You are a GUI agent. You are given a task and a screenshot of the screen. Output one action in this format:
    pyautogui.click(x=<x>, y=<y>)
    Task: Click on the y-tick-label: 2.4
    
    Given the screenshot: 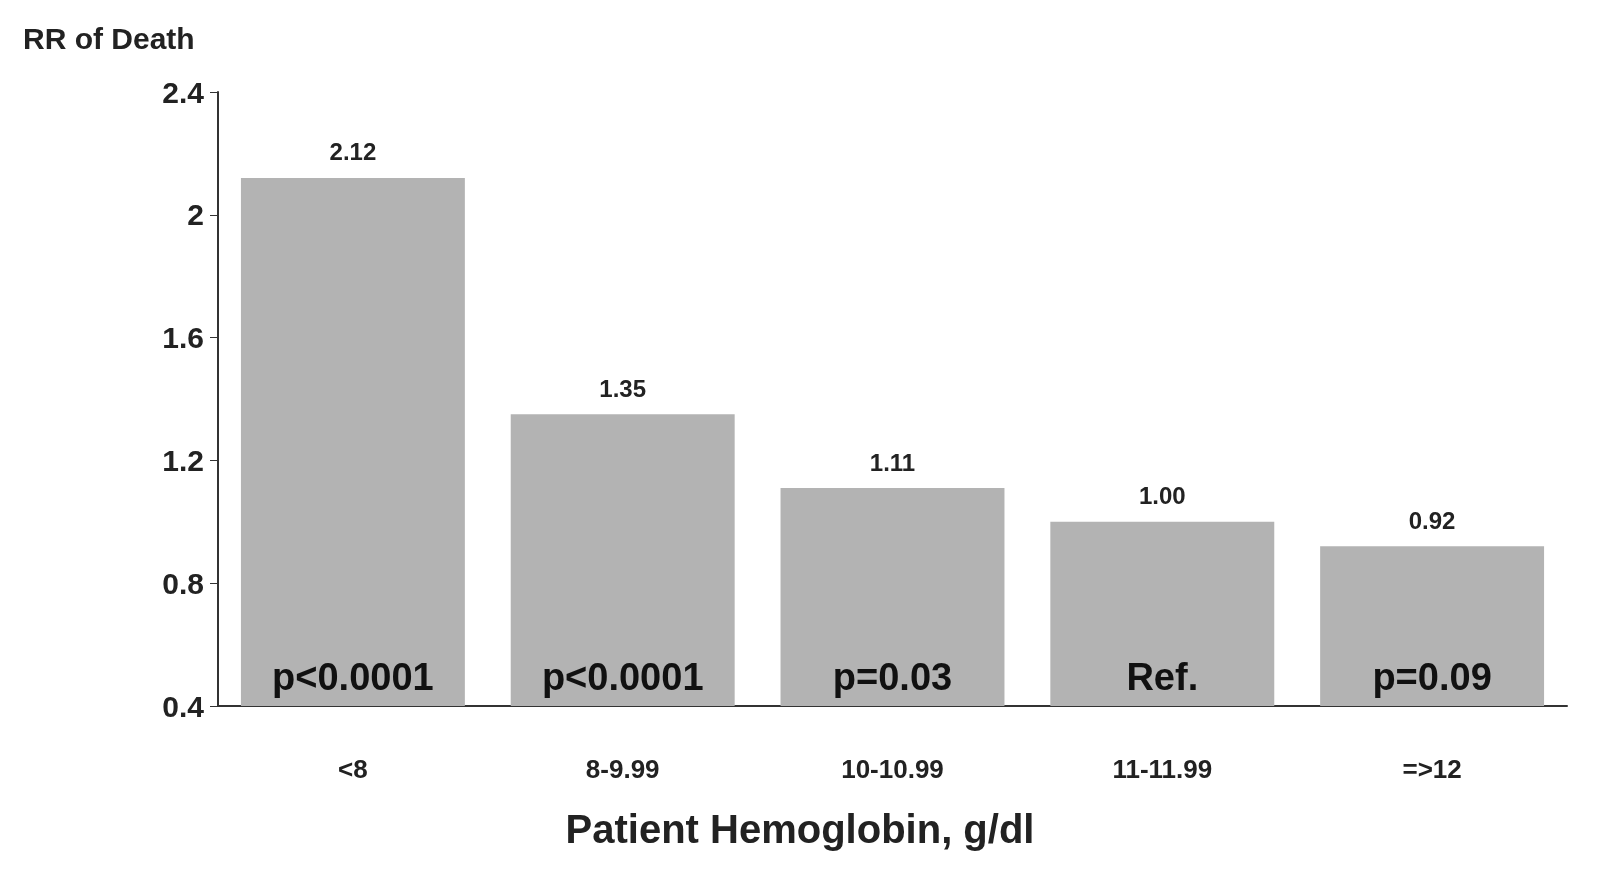 What is the action you would take?
    pyautogui.click(x=183, y=92)
    